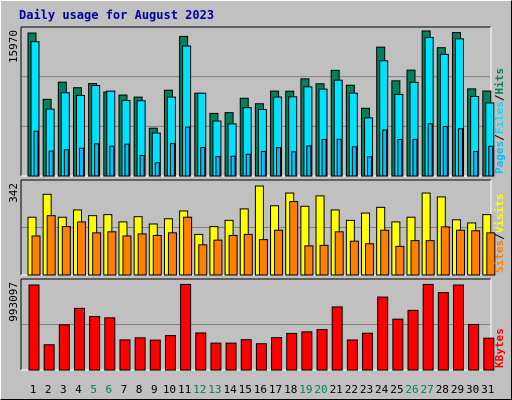 Image resolution: width=512 pixels, height=400 pixels. Describe the element at coordinates (275, 389) in the screenshot. I see `x-tick-label-day-17: 17` at that location.